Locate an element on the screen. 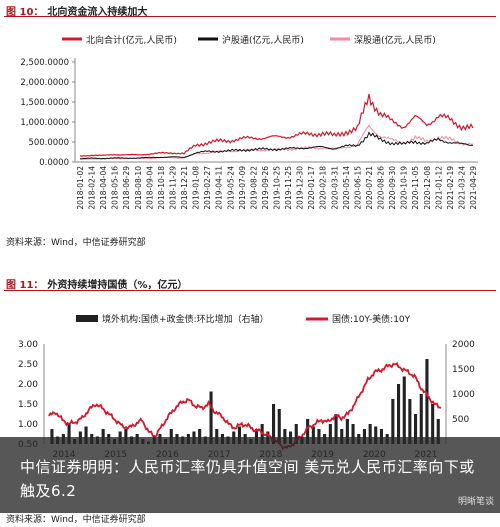  fig11-title: 图 11： 外资持续增持国债（%，亿元） is located at coordinates (96, 283).